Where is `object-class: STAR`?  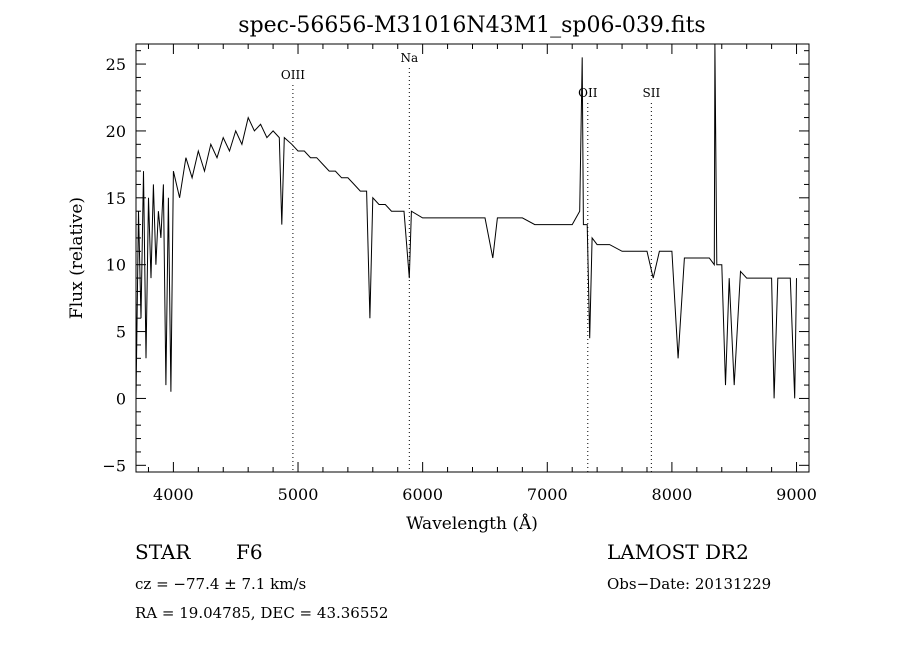 object-class: STAR is located at coordinates (163, 552).